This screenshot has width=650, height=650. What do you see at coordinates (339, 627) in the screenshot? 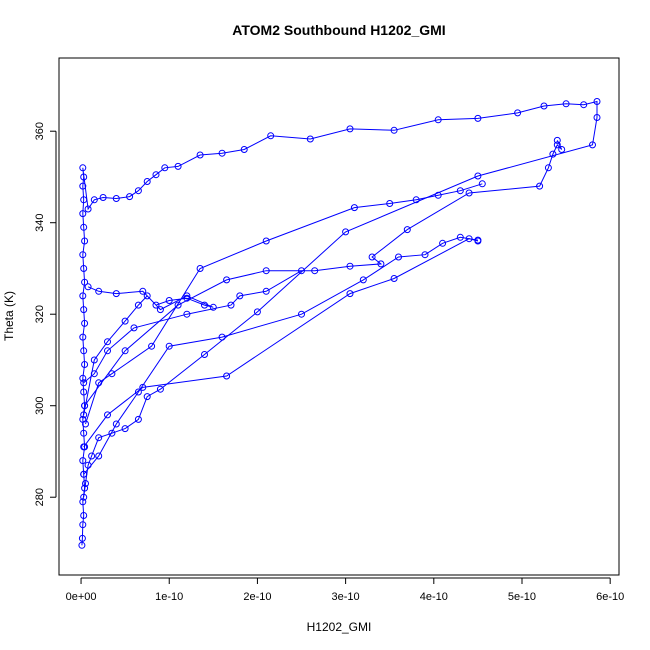
I see `x-axis-label: H1202_GMI` at bounding box center [339, 627].